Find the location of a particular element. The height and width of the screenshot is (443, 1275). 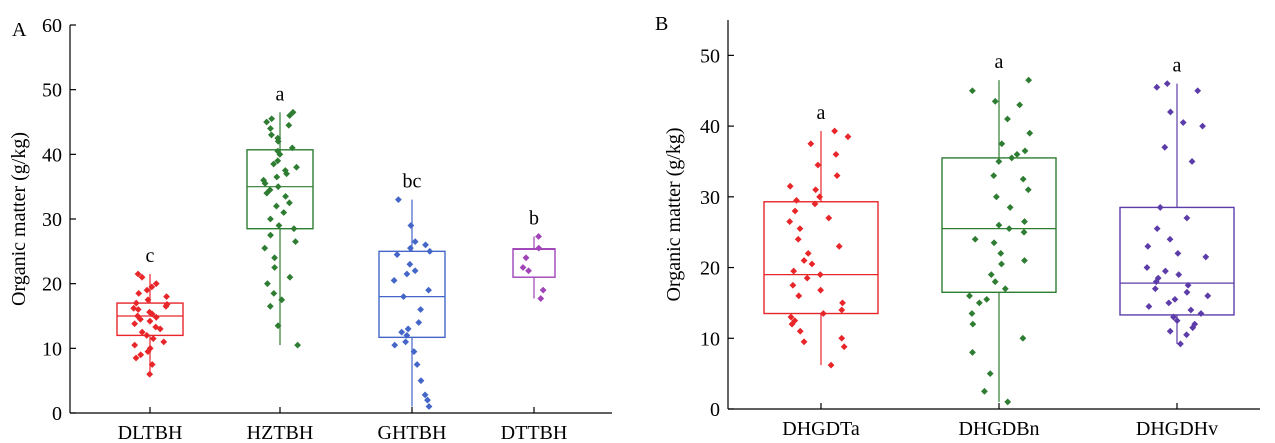

x-tick-label: GHTBH is located at coordinates (412, 432).